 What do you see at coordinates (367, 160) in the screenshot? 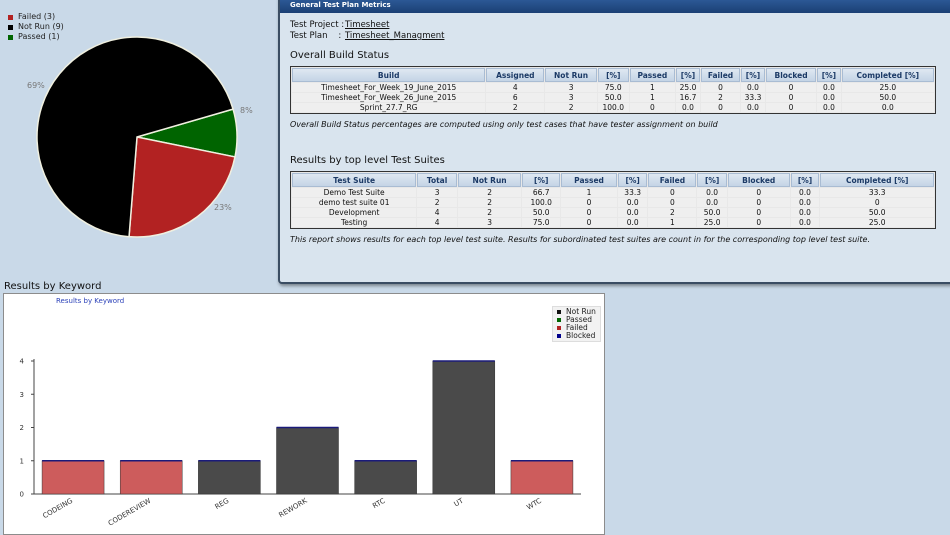
I see `suite-results-title: Results by top level Test Suites` at bounding box center [367, 160].